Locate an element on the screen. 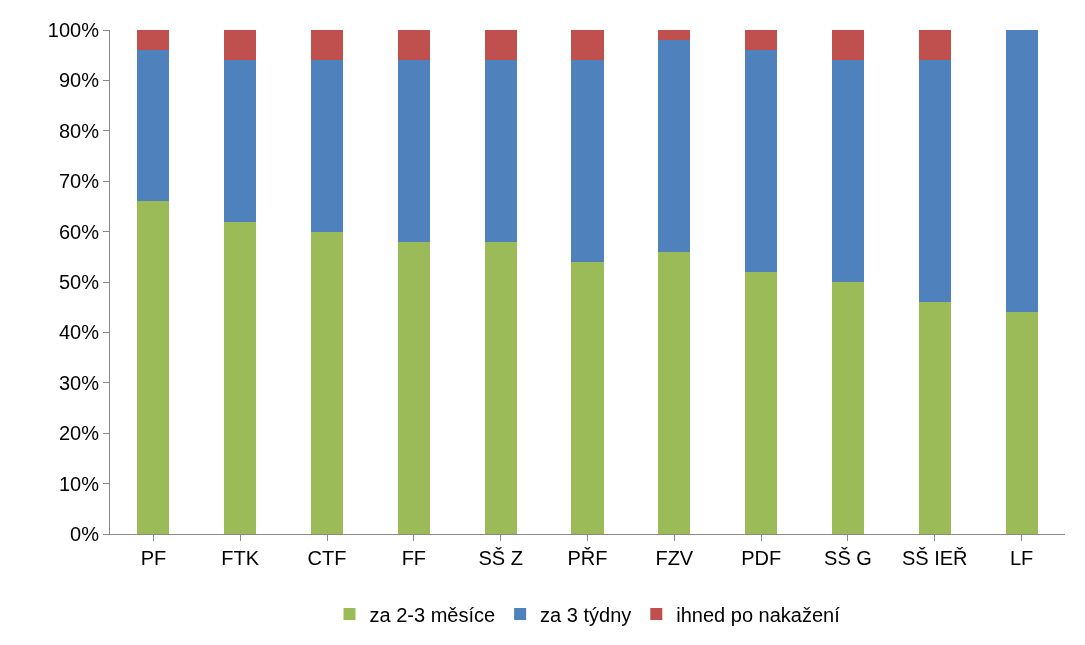  y-tick-label: 100% is located at coordinates (73, 30).